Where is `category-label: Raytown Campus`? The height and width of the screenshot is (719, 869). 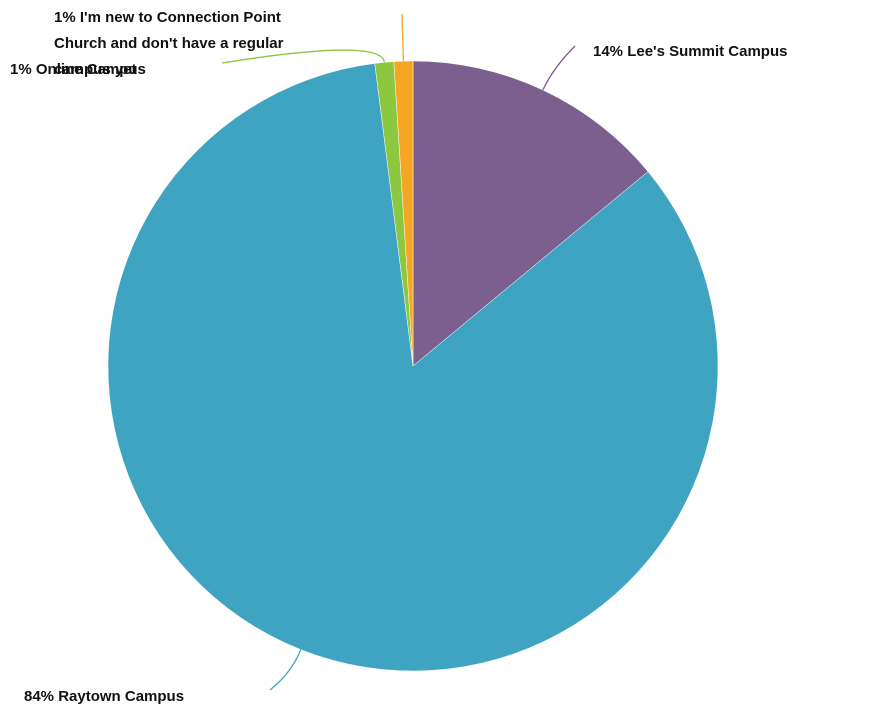
category-label: Raytown Campus is located at coordinates (121, 696).